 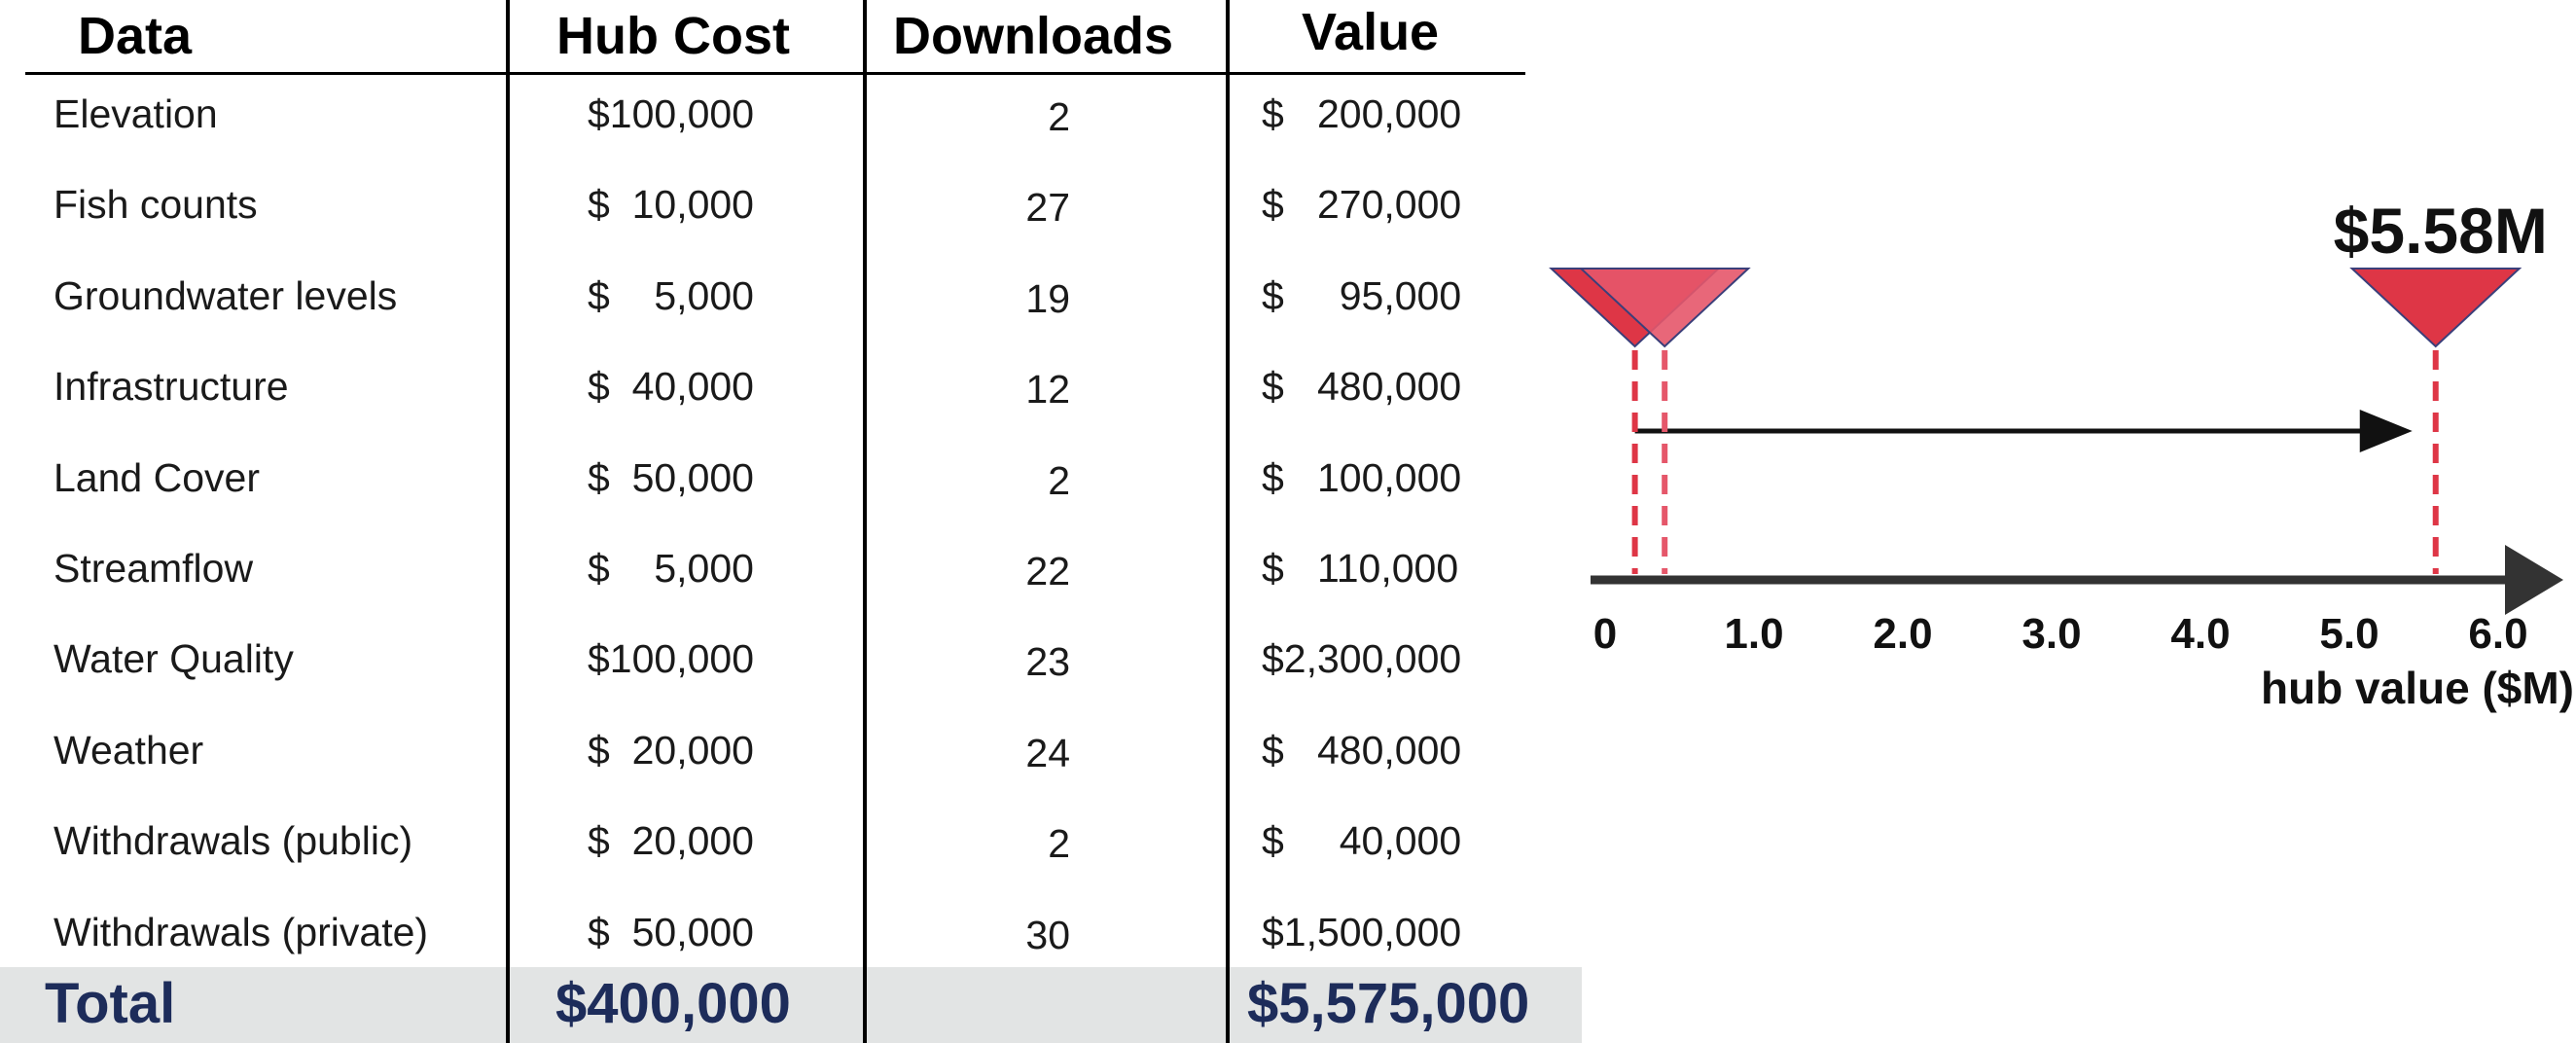 I want to click on row-value: $ 110,000, so click(x=1360, y=568).